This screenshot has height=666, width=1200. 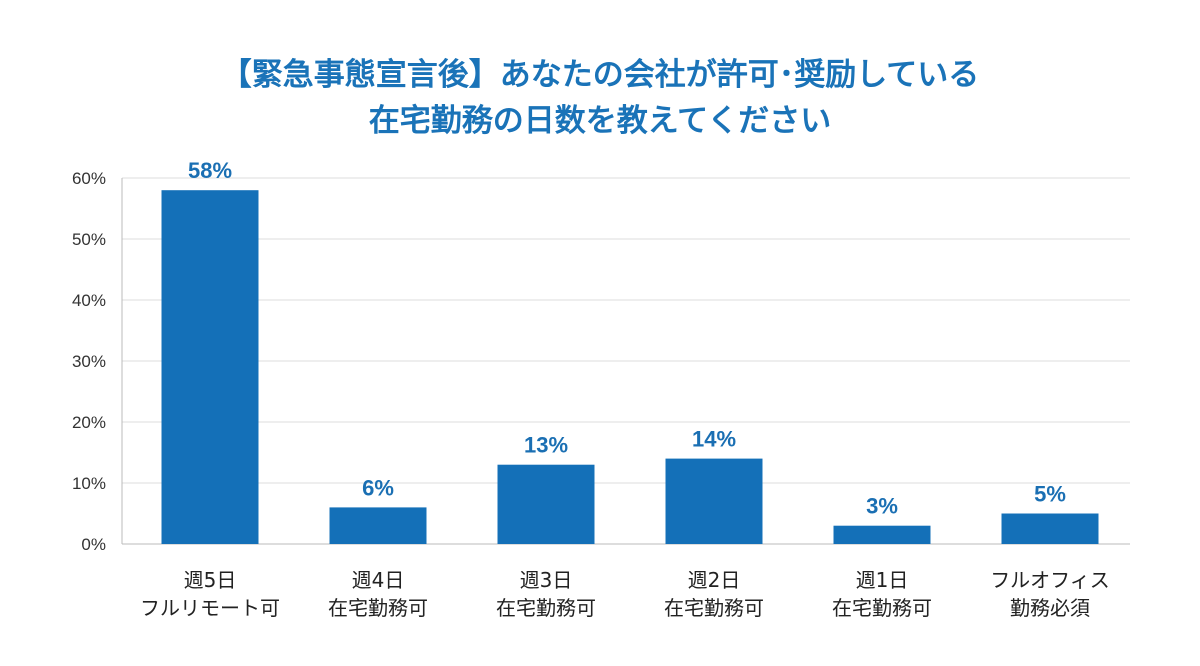 What do you see at coordinates (714, 439) in the screenshot?
I see `data-label: 14%` at bounding box center [714, 439].